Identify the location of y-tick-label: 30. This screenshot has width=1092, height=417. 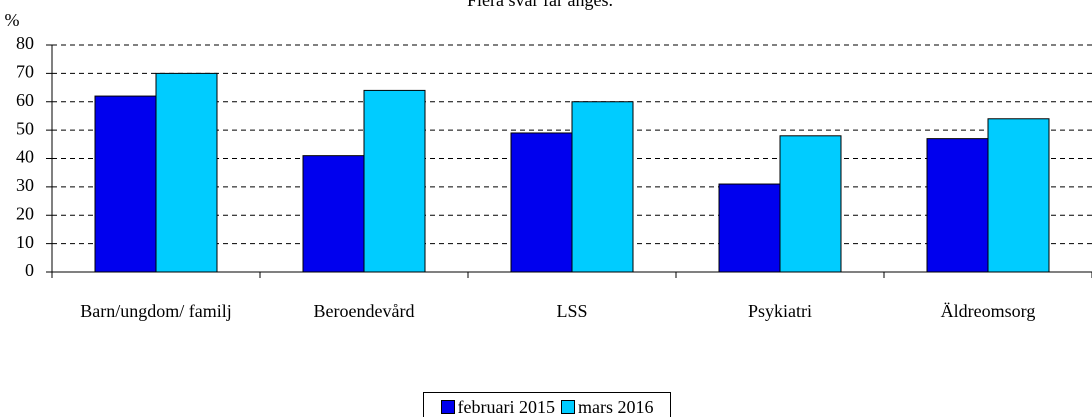
(25, 185).